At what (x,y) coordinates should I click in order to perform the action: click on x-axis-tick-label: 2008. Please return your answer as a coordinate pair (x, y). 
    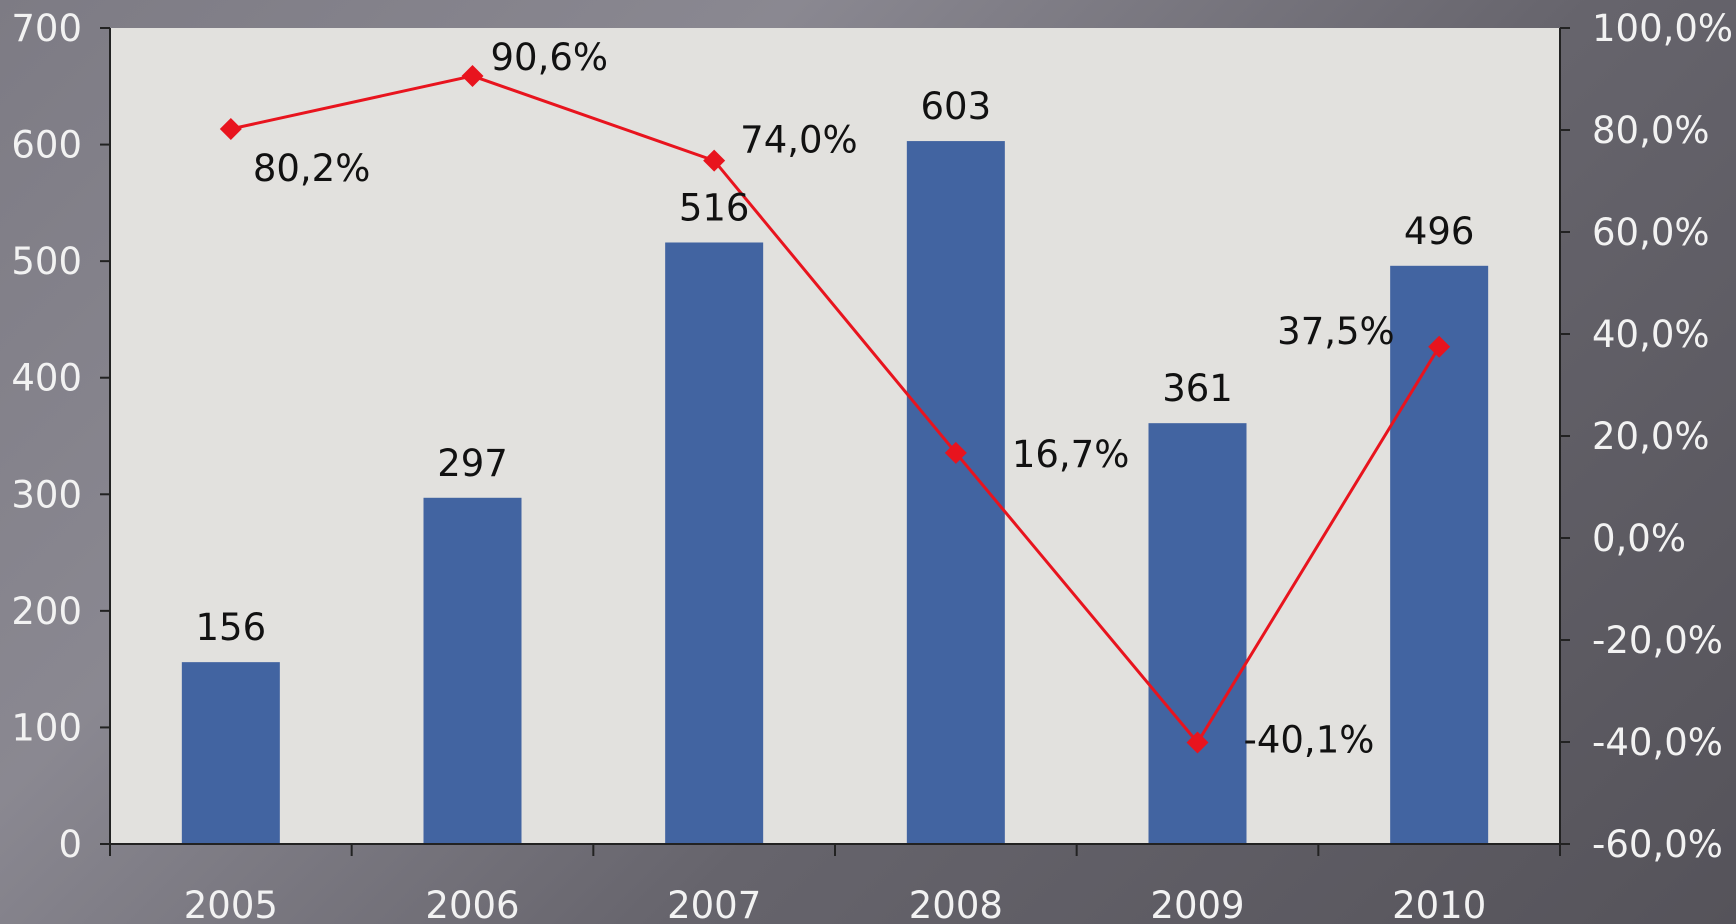
    Looking at the image, I should click on (956, 904).